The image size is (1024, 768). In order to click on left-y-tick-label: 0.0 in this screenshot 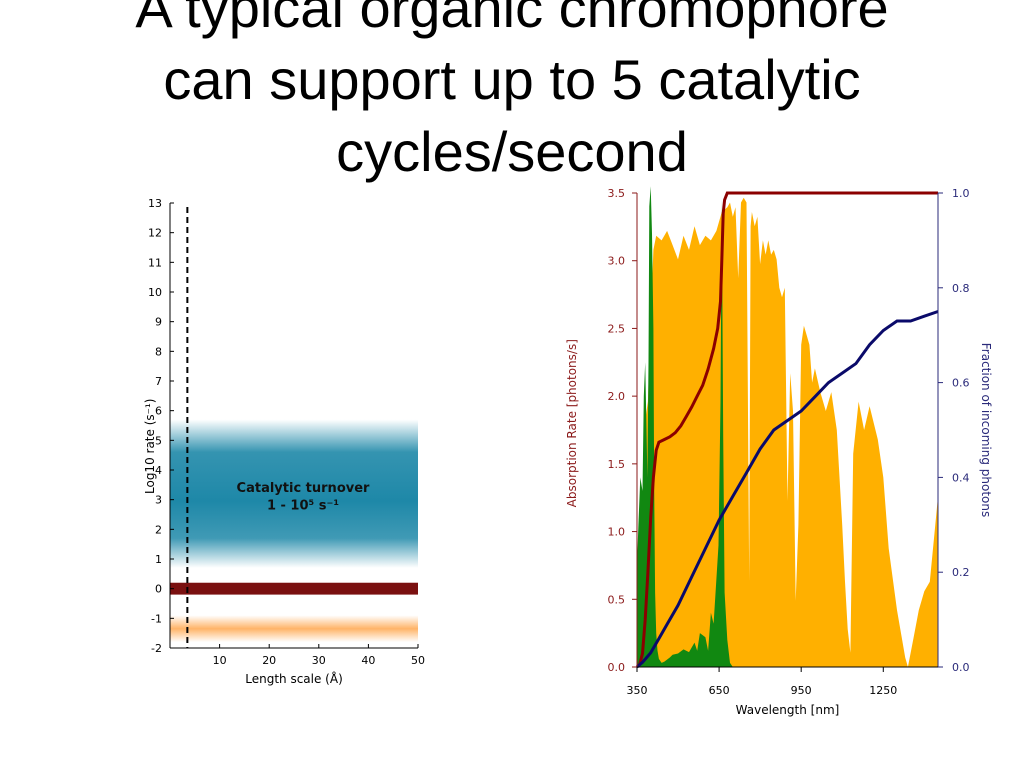, I will do `click(617, 667)`.